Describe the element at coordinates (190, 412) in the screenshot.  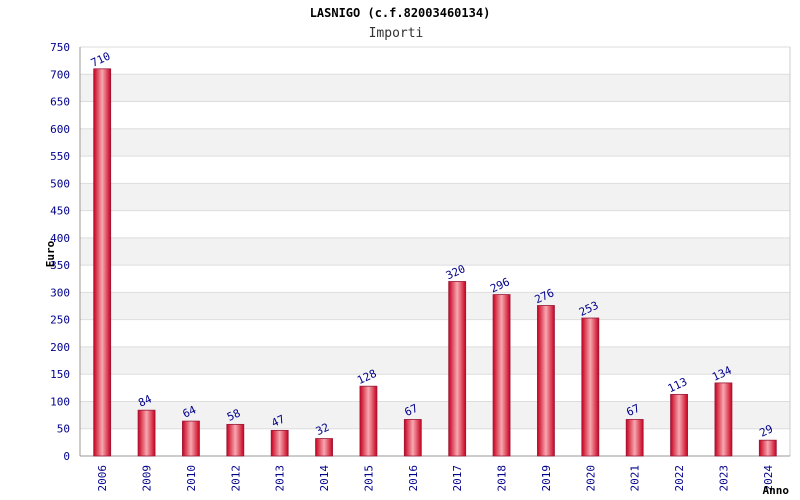
I see `data-label: 64` at that location.